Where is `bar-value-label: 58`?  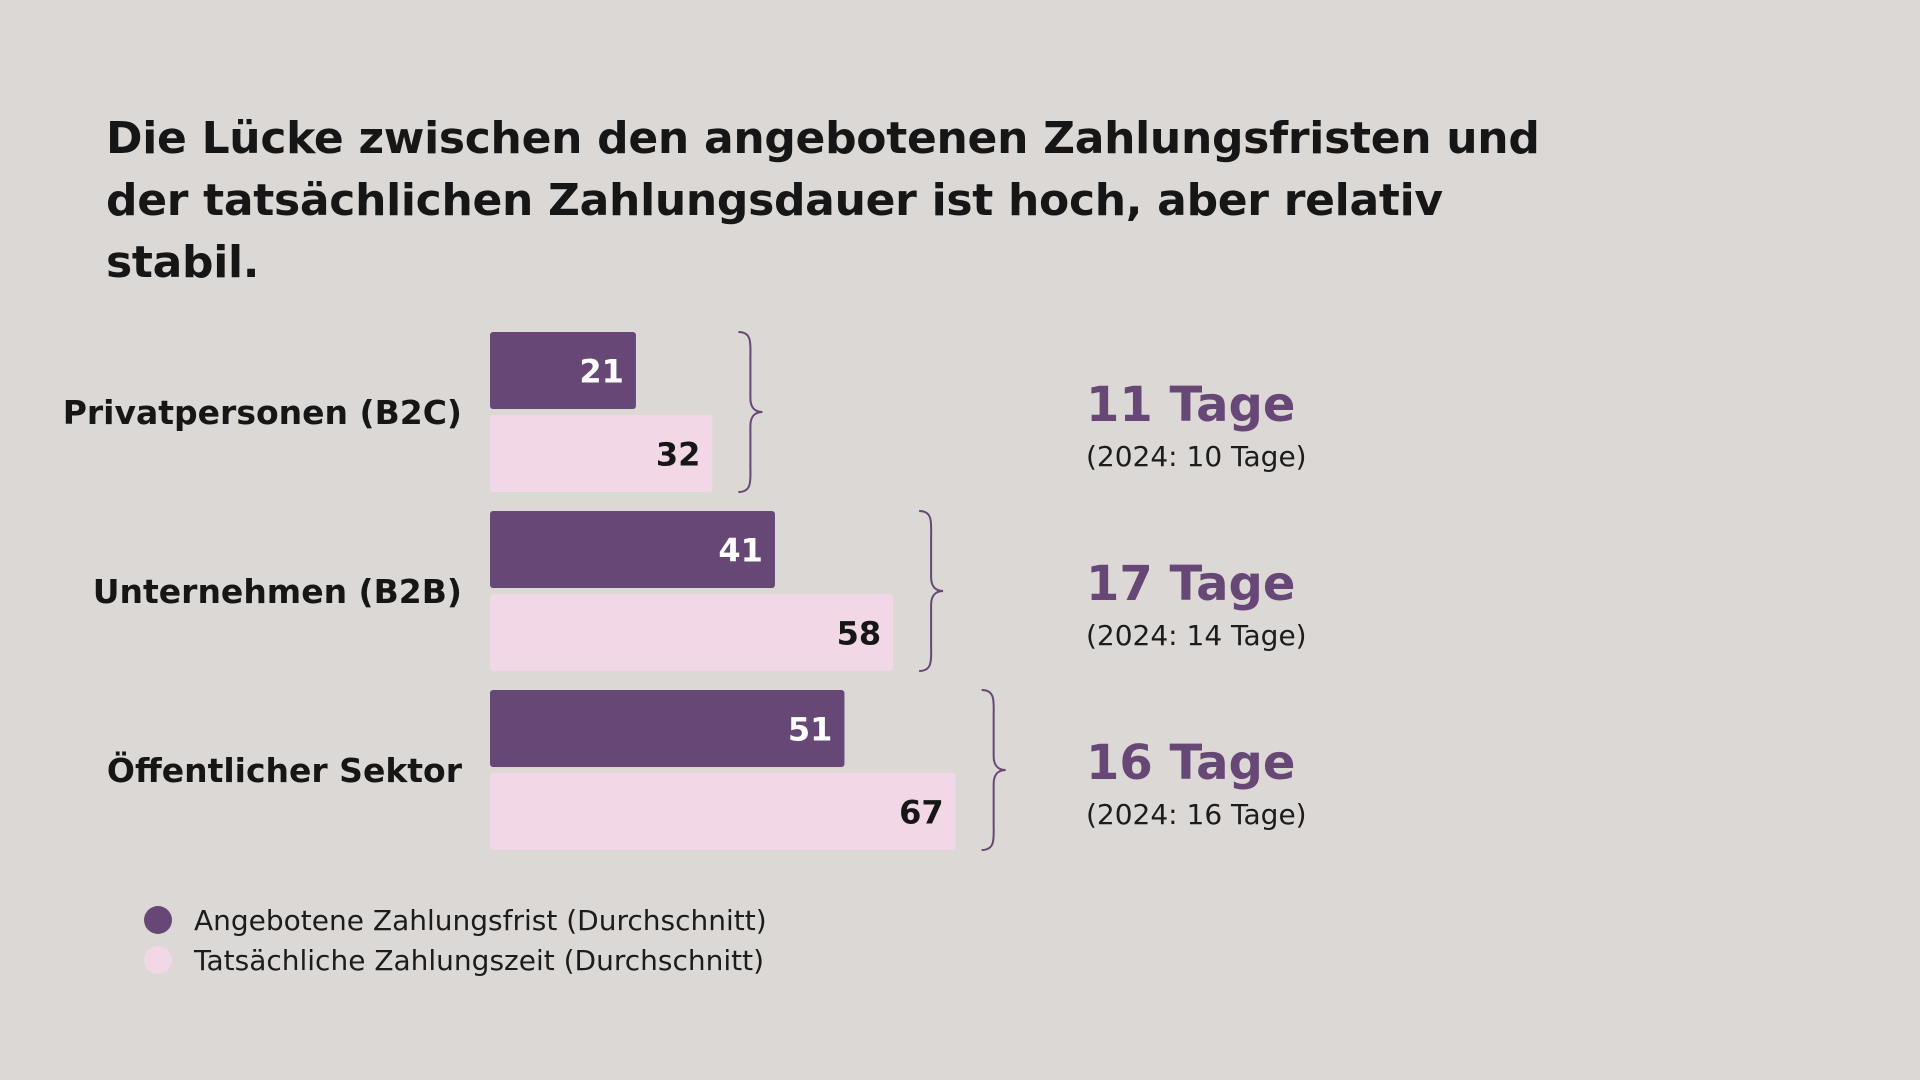
bar-value-label: 58 is located at coordinates (859, 634).